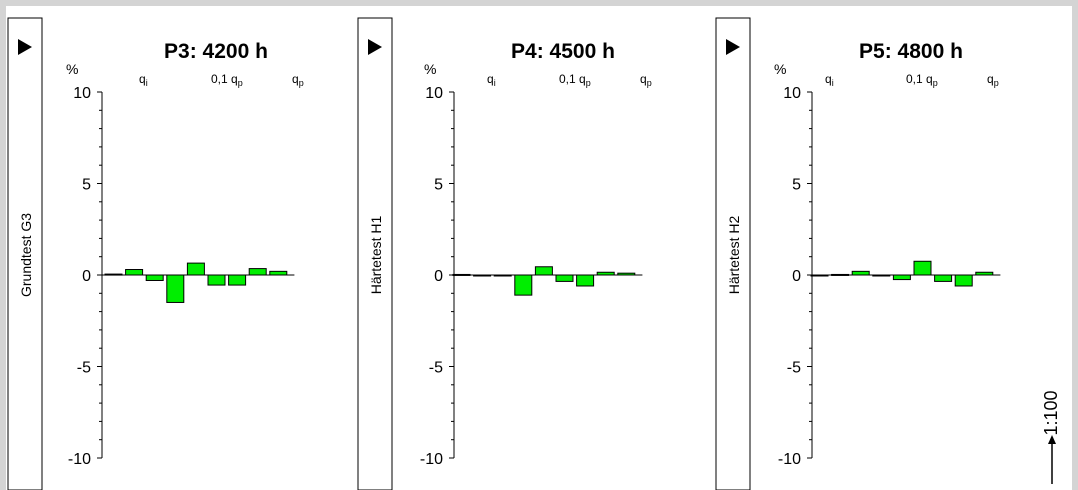 The height and width of the screenshot is (490, 1078). What do you see at coordinates (1051, 412) in the screenshot?
I see `scale-label: 1:100` at bounding box center [1051, 412].